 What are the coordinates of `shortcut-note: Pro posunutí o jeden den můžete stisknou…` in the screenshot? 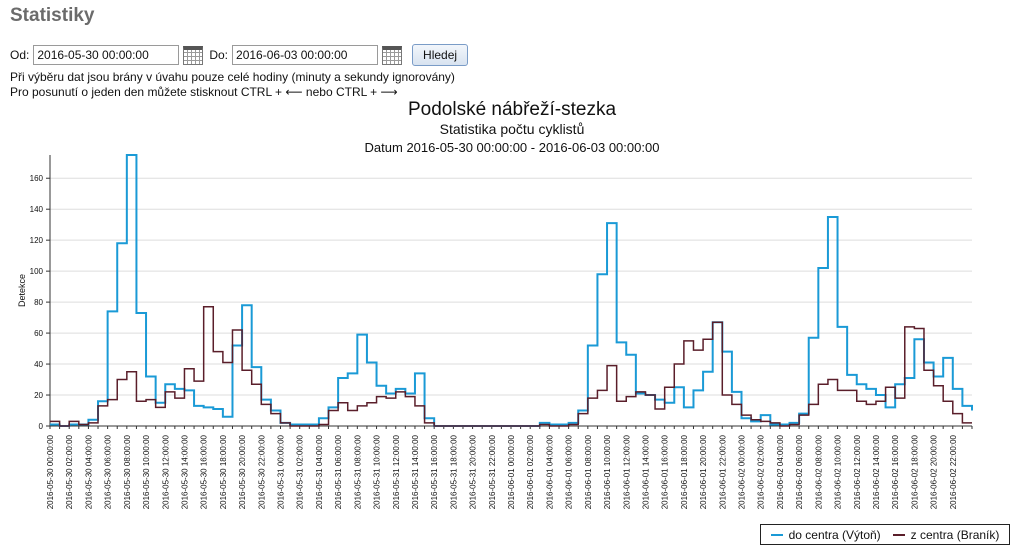 It's located at (204, 92).